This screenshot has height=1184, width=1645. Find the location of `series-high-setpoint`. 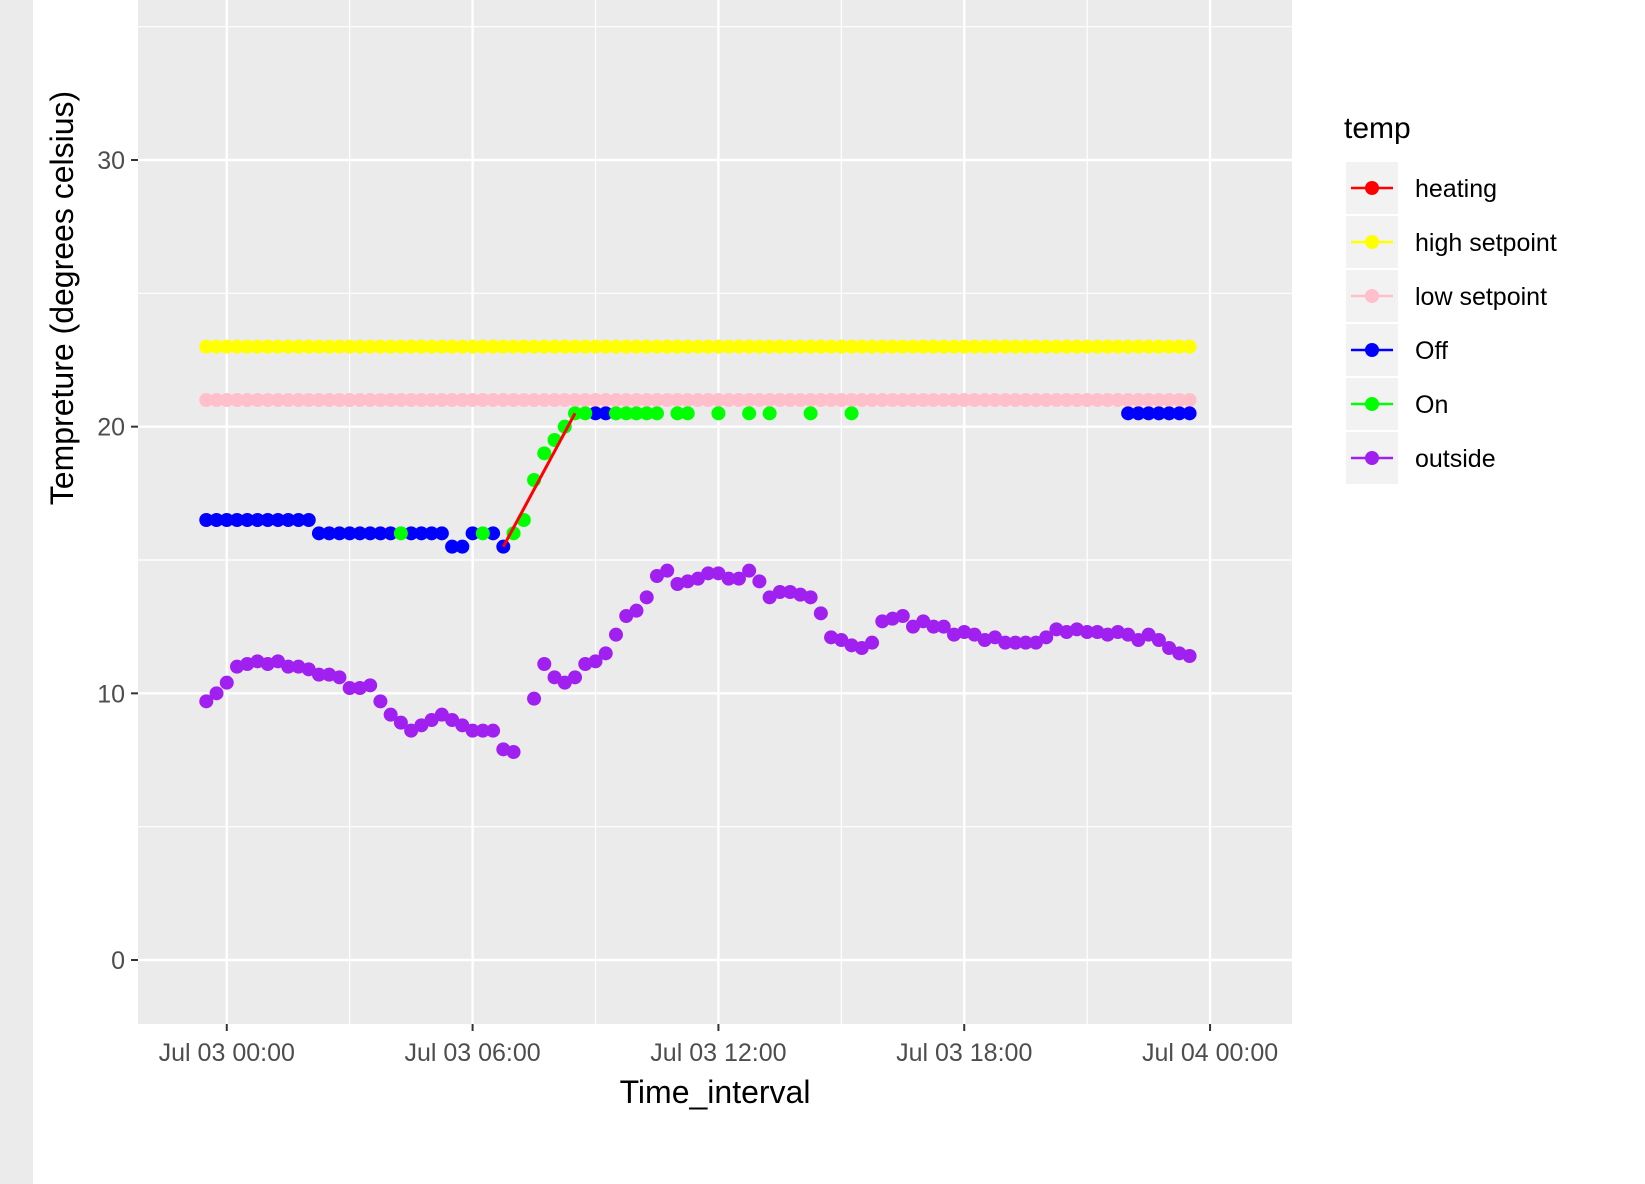

series-high-setpoint is located at coordinates (698, 346).